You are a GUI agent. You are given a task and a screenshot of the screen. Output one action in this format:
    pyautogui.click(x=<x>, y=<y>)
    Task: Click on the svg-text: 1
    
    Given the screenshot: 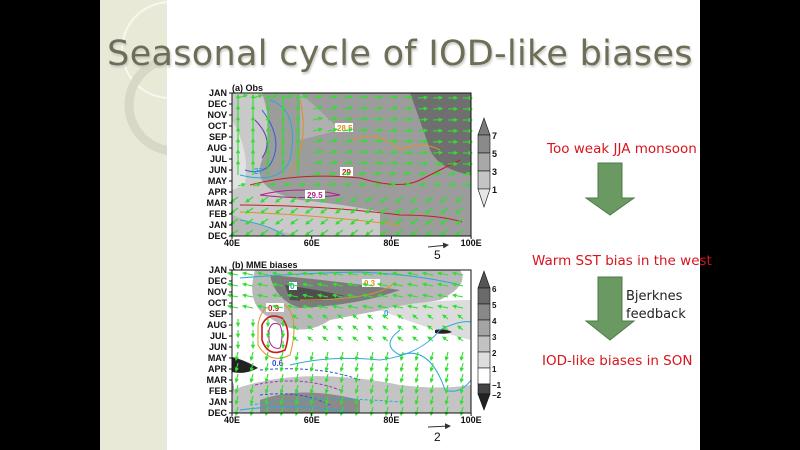 What is the action you would take?
    pyautogui.click(x=494, y=369)
    